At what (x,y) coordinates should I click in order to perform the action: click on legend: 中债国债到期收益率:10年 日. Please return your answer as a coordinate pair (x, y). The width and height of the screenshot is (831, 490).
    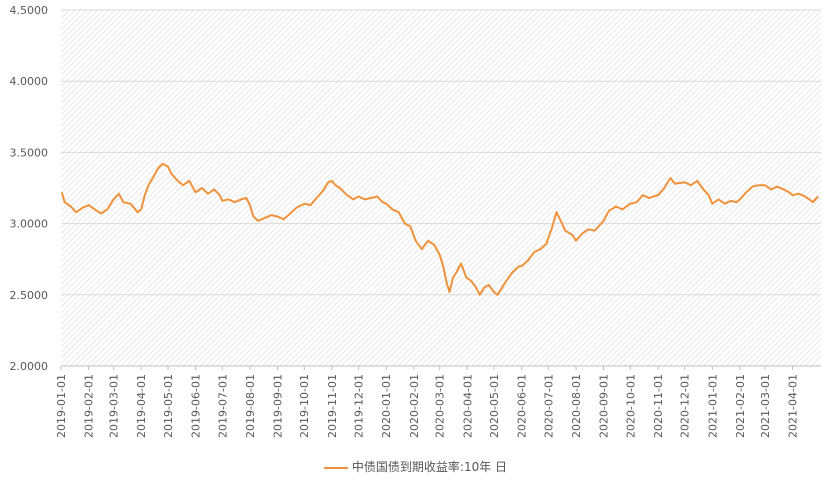
    Looking at the image, I should click on (415, 466).